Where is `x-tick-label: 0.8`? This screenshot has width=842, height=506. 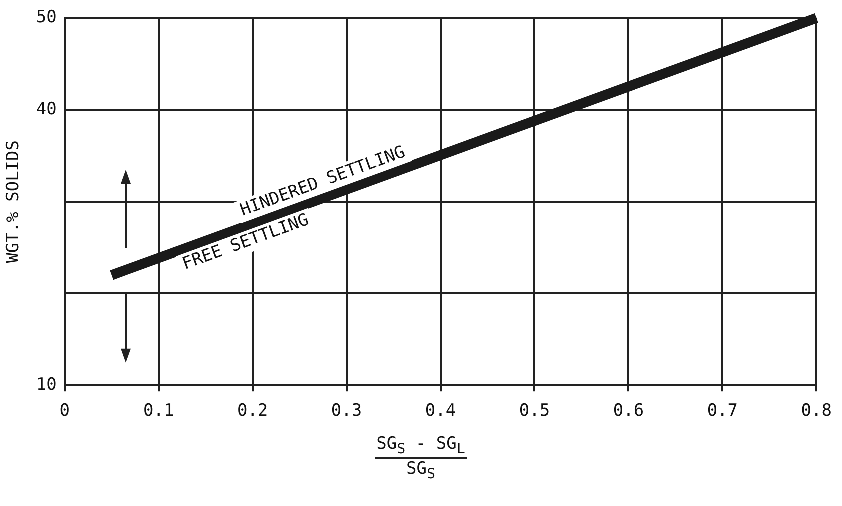
x-tick-label: 0.8 is located at coordinates (816, 411).